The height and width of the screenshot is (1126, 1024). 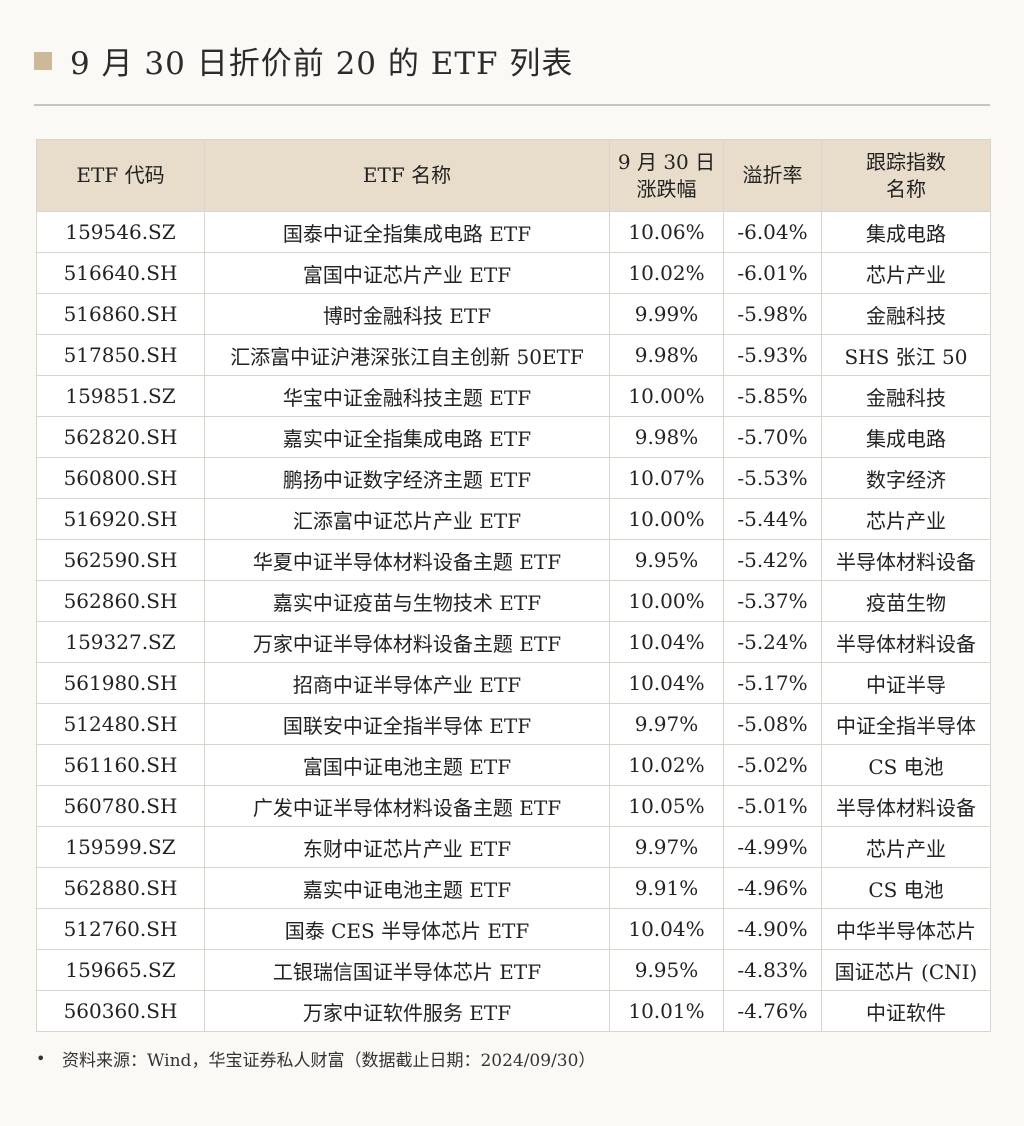 I want to click on table-row: 562860.SH 嘉实中证疫苗与生物技术 ETF 10.00% -5.37% 疫苗生物, so click(x=513, y=601).